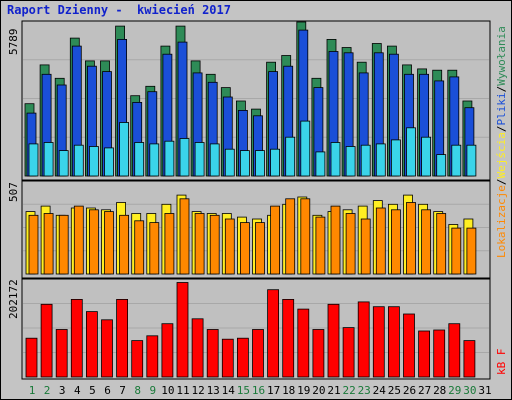 The height and width of the screenshot is (400, 512). What do you see at coordinates (501, 362) in the screenshot?
I see `legend-kb: kB F` at bounding box center [501, 362].